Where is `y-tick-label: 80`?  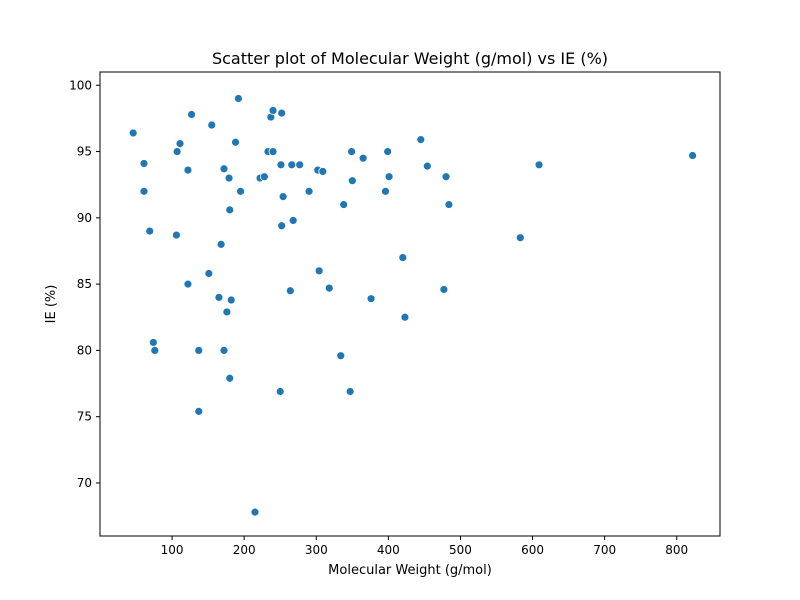
y-tick-label: 80 is located at coordinates (84, 350).